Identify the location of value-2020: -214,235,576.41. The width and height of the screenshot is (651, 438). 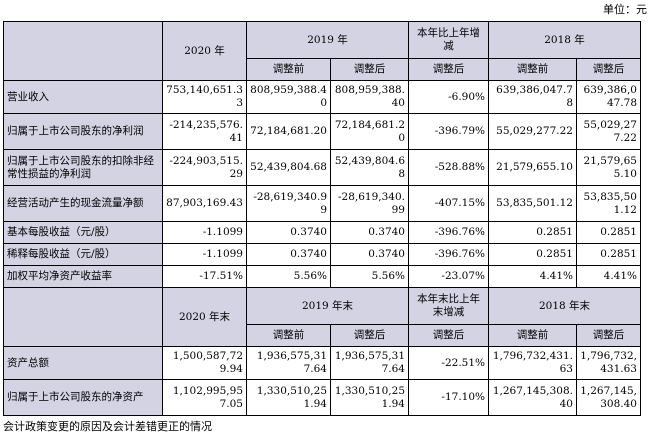
(204, 131).